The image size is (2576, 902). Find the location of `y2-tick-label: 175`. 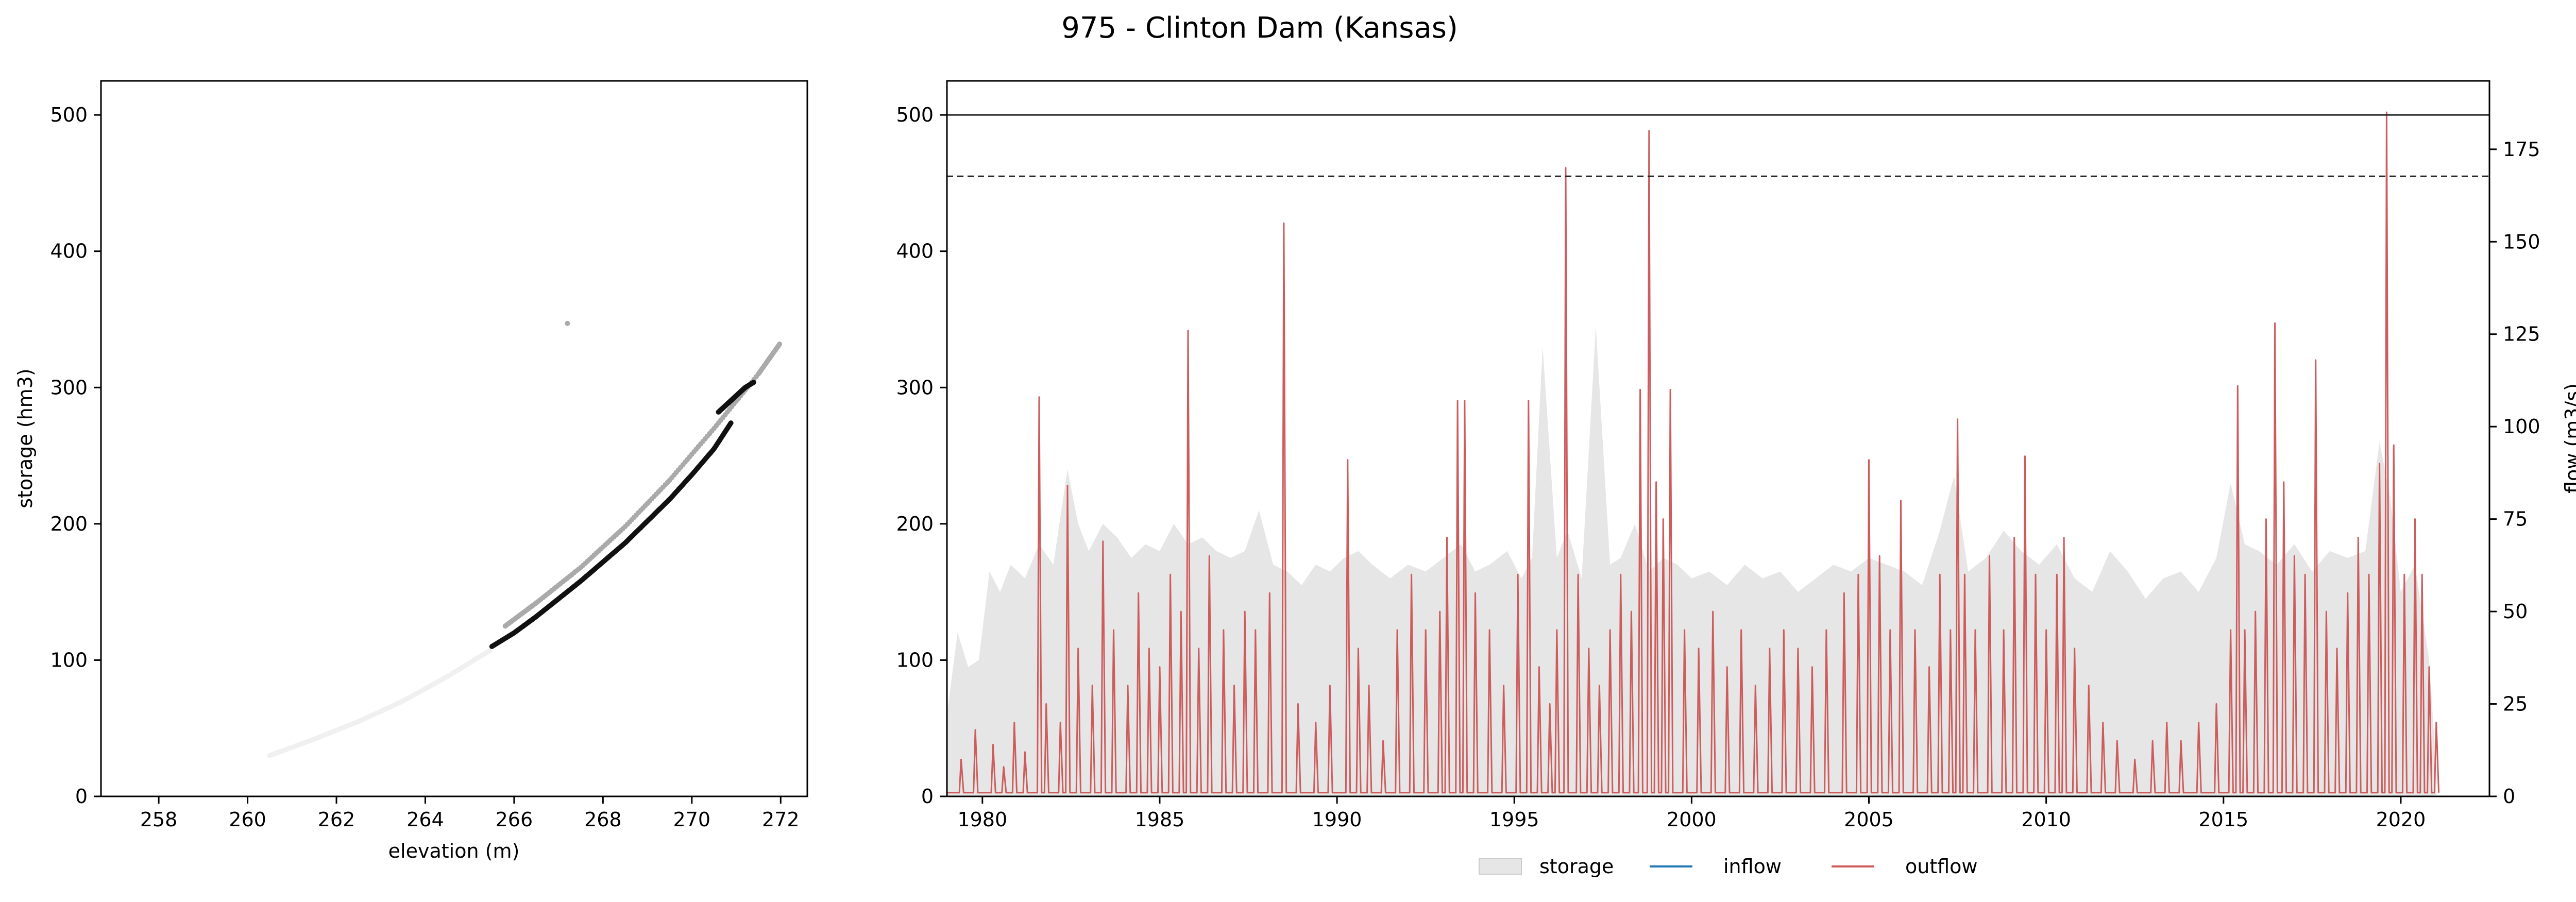

y2-tick-label: 175 is located at coordinates (2521, 149).